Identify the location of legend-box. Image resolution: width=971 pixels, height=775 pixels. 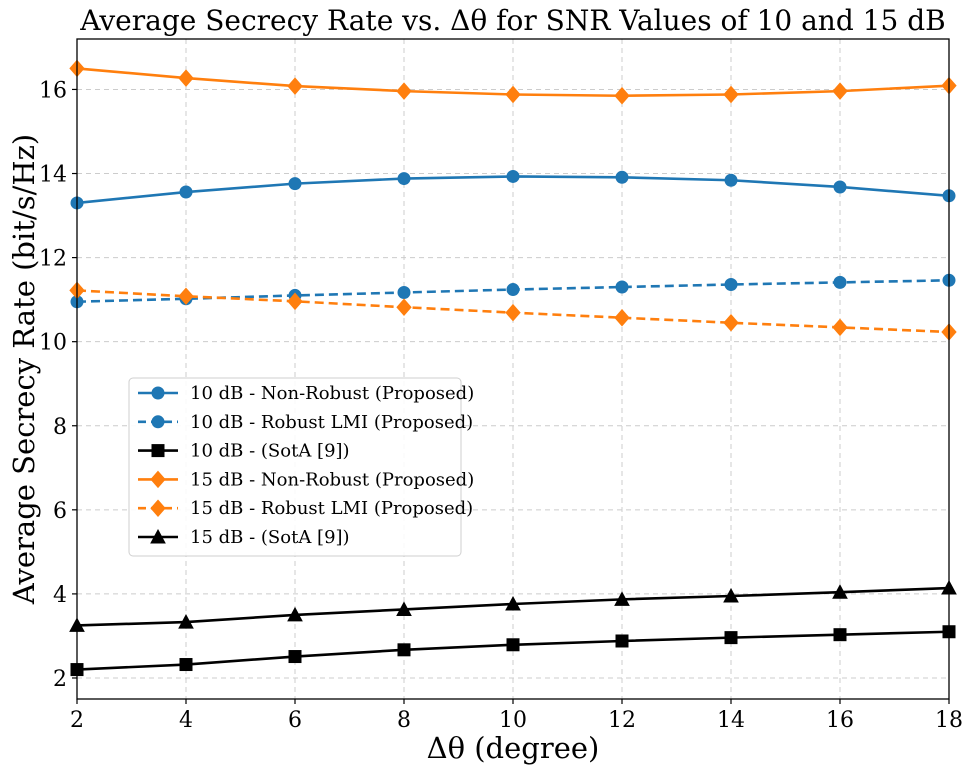
(295, 467).